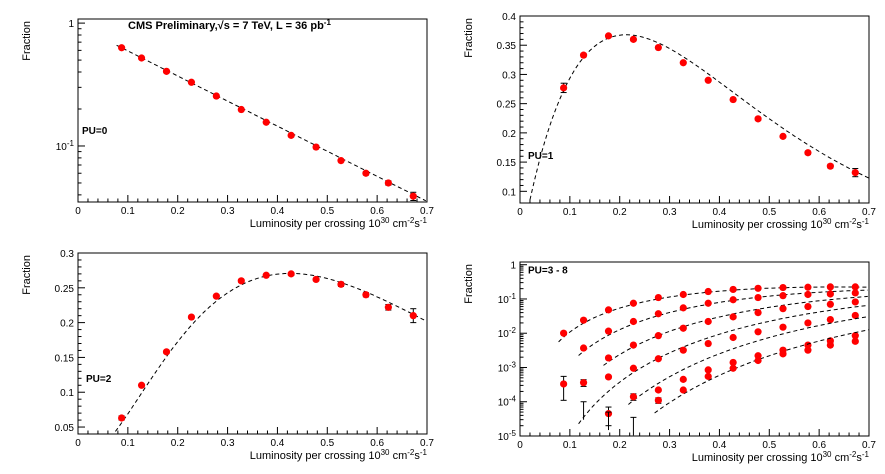 Image resolution: width=885 pixels, height=474 pixels. Describe the element at coordinates (513, 399) in the screenshot. I see `y-tick-exponent: -4` at that location.